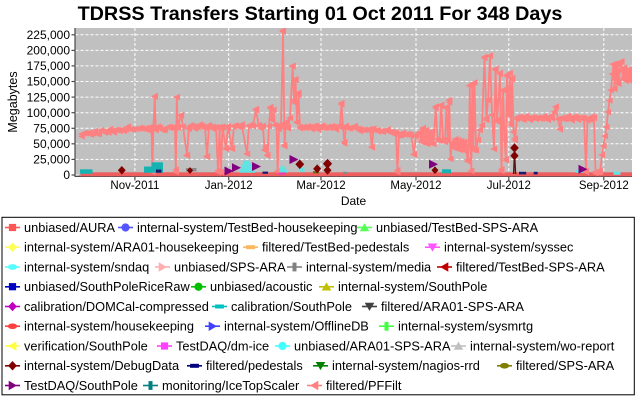 The width and height of the screenshot is (640, 400). What do you see at coordinates (13, 101) in the screenshot?
I see `svg-text: Megabytes` at bounding box center [13, 101].